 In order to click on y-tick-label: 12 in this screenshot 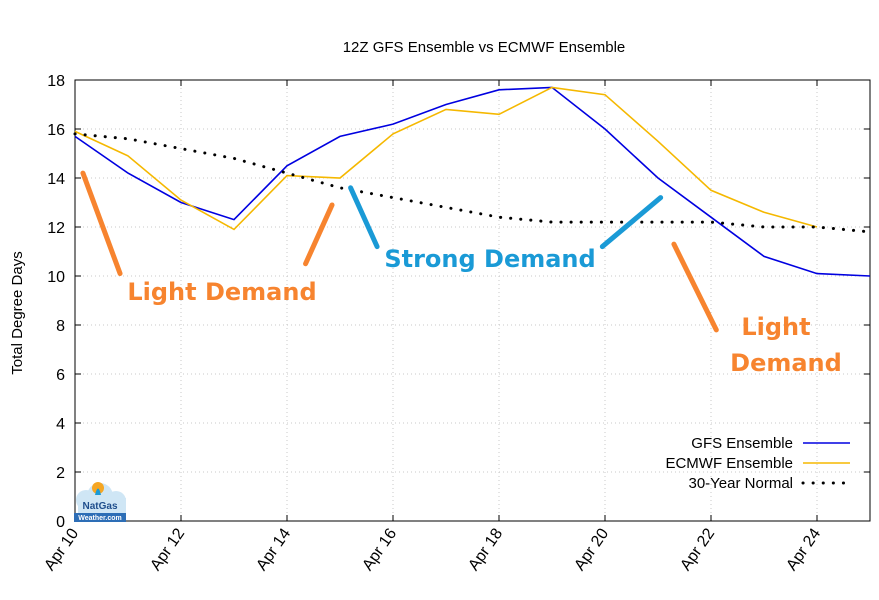, I will do `click(56, 228)`.